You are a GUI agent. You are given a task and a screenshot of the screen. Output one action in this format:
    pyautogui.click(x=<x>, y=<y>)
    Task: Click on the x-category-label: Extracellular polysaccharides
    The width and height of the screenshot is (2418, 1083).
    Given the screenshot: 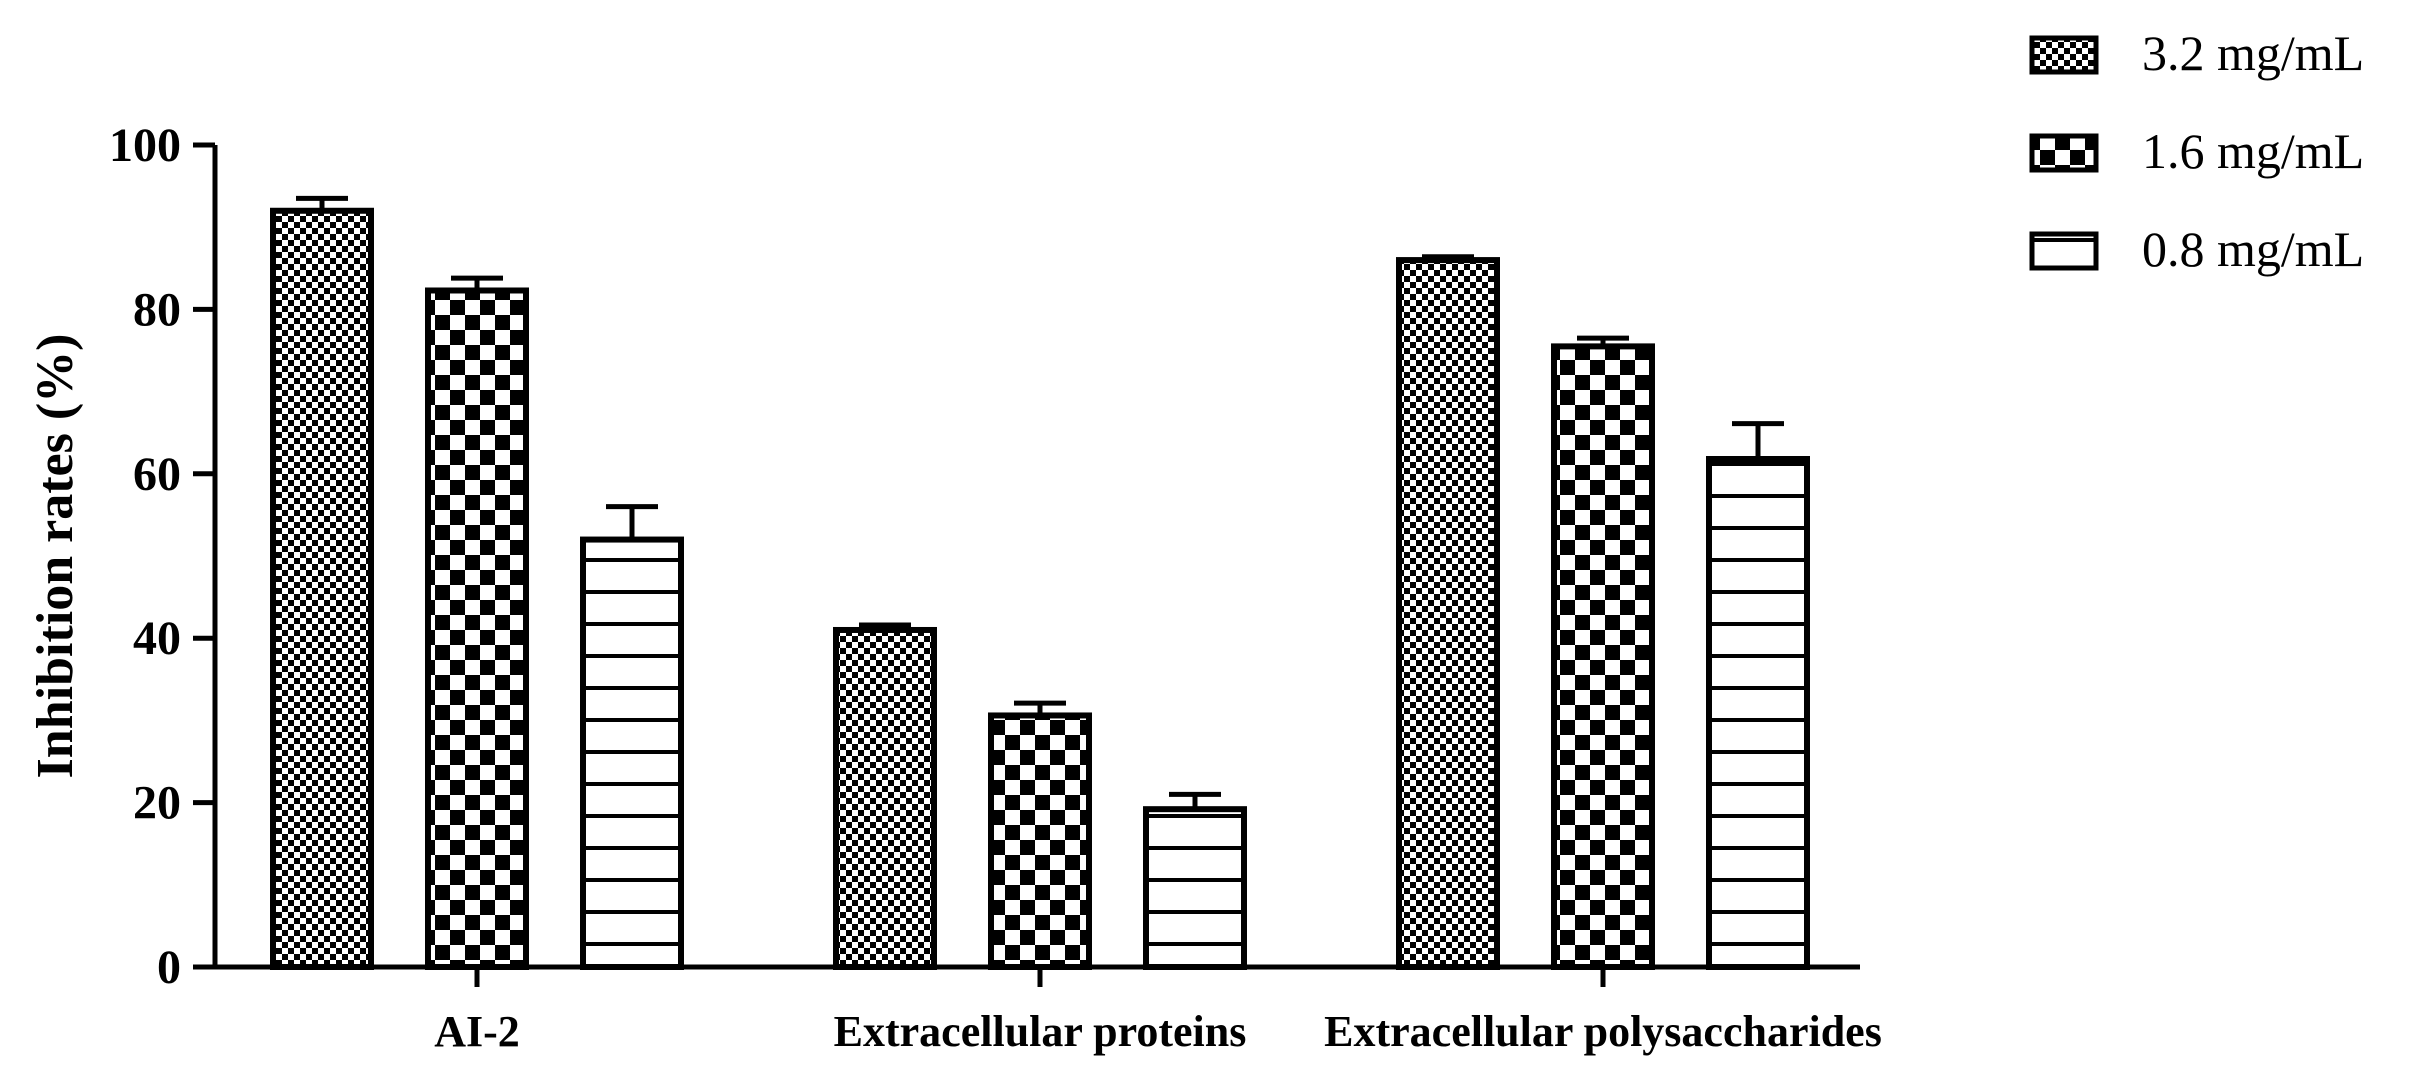 What is the action you would take?
    pyautogui.click(x=1603, y=1031)
    